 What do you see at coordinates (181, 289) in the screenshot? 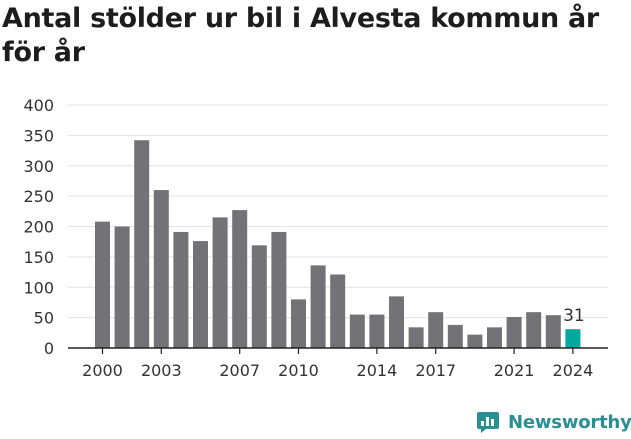
I see `bar-2004` at bounding box center [181, 289].